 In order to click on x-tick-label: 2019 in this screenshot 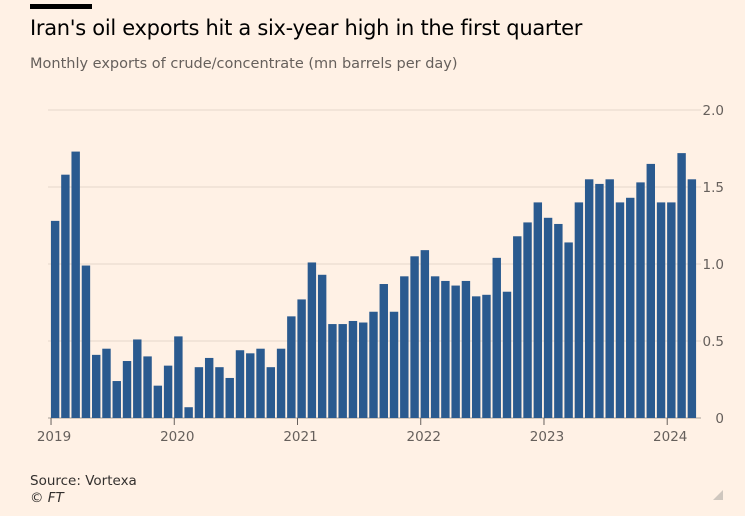, I will do `click(54, 437)`.